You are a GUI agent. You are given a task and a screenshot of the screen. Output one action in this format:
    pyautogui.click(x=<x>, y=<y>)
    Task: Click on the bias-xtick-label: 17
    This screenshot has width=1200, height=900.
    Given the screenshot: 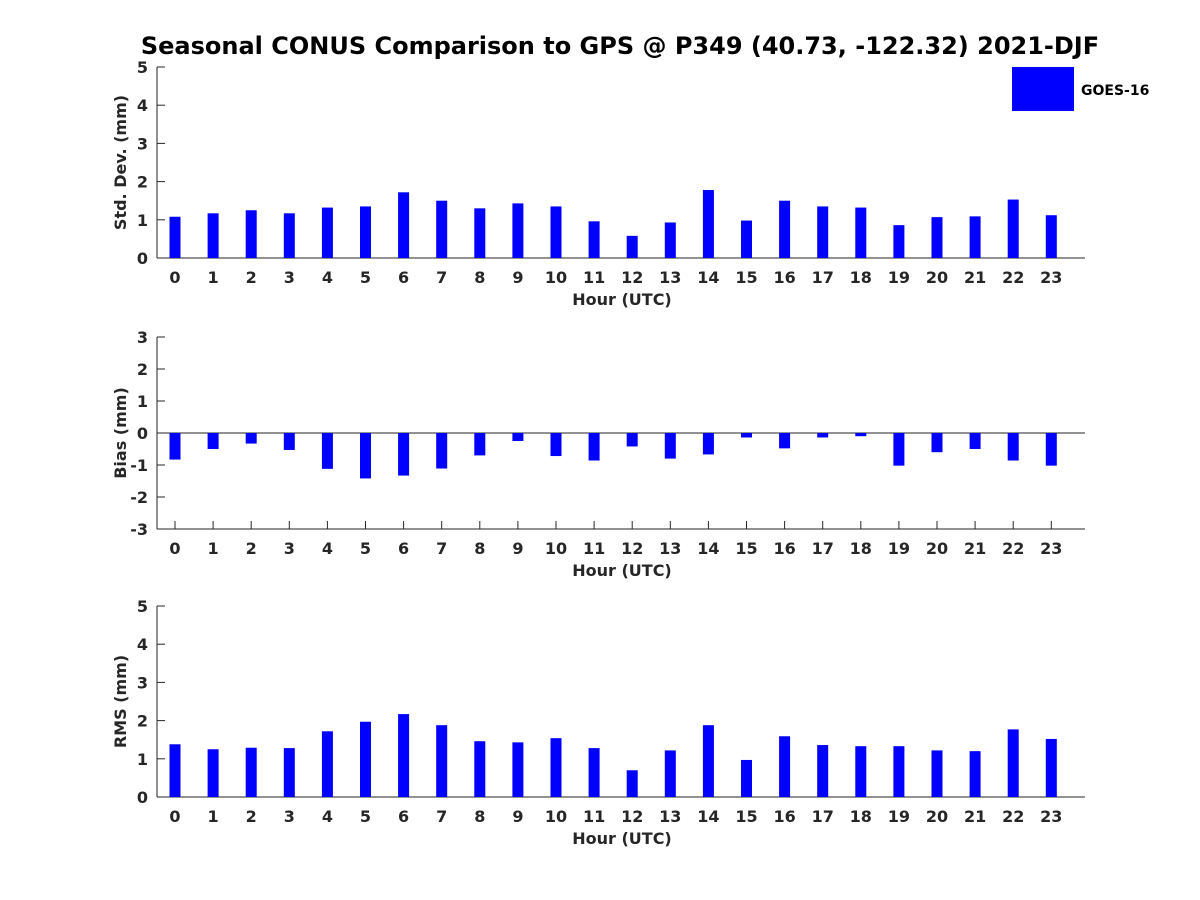 What is the action you would take?
    pyautogui.click(x=823, y=548)
    